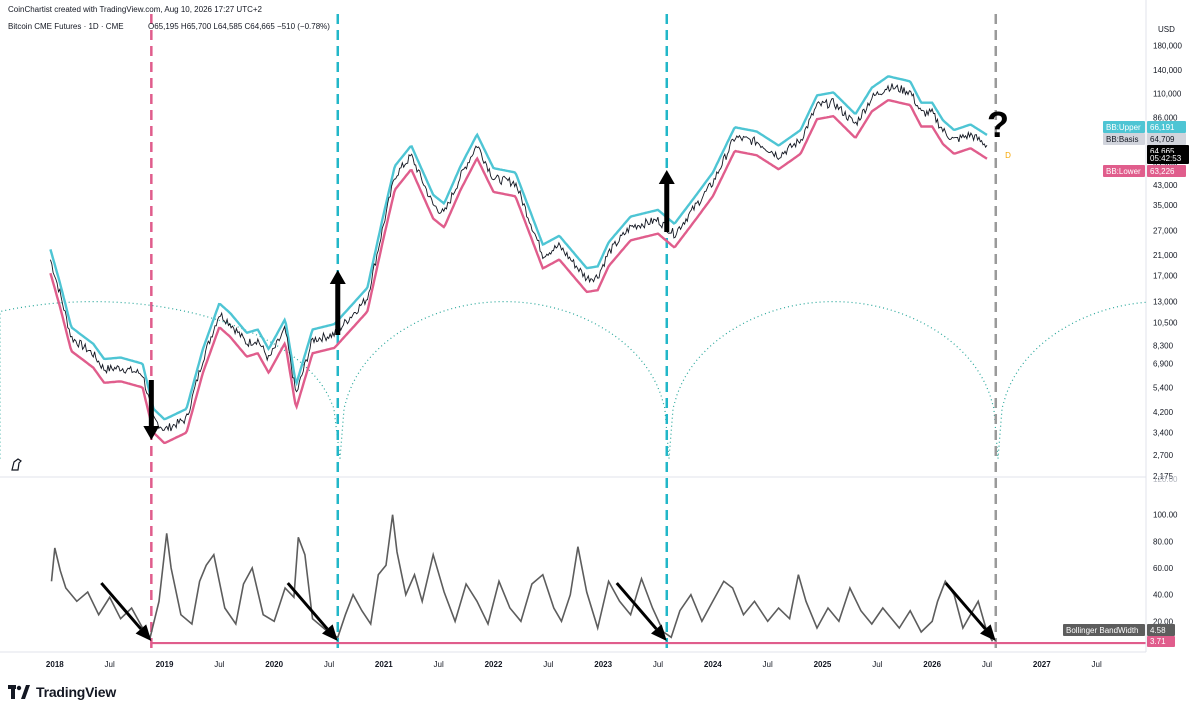 The image size is (1200, 713). What do you see at coordinates (1162, 151) in the screenshot?
I see `last-price-value: 64,665` at bounding box center [1162, 151].